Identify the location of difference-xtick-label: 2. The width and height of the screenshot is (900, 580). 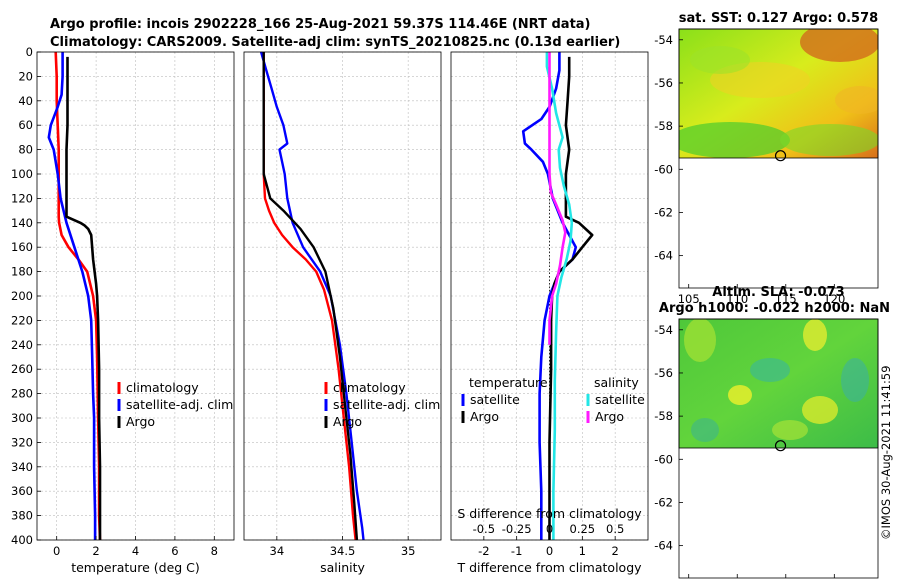
(615, 551).